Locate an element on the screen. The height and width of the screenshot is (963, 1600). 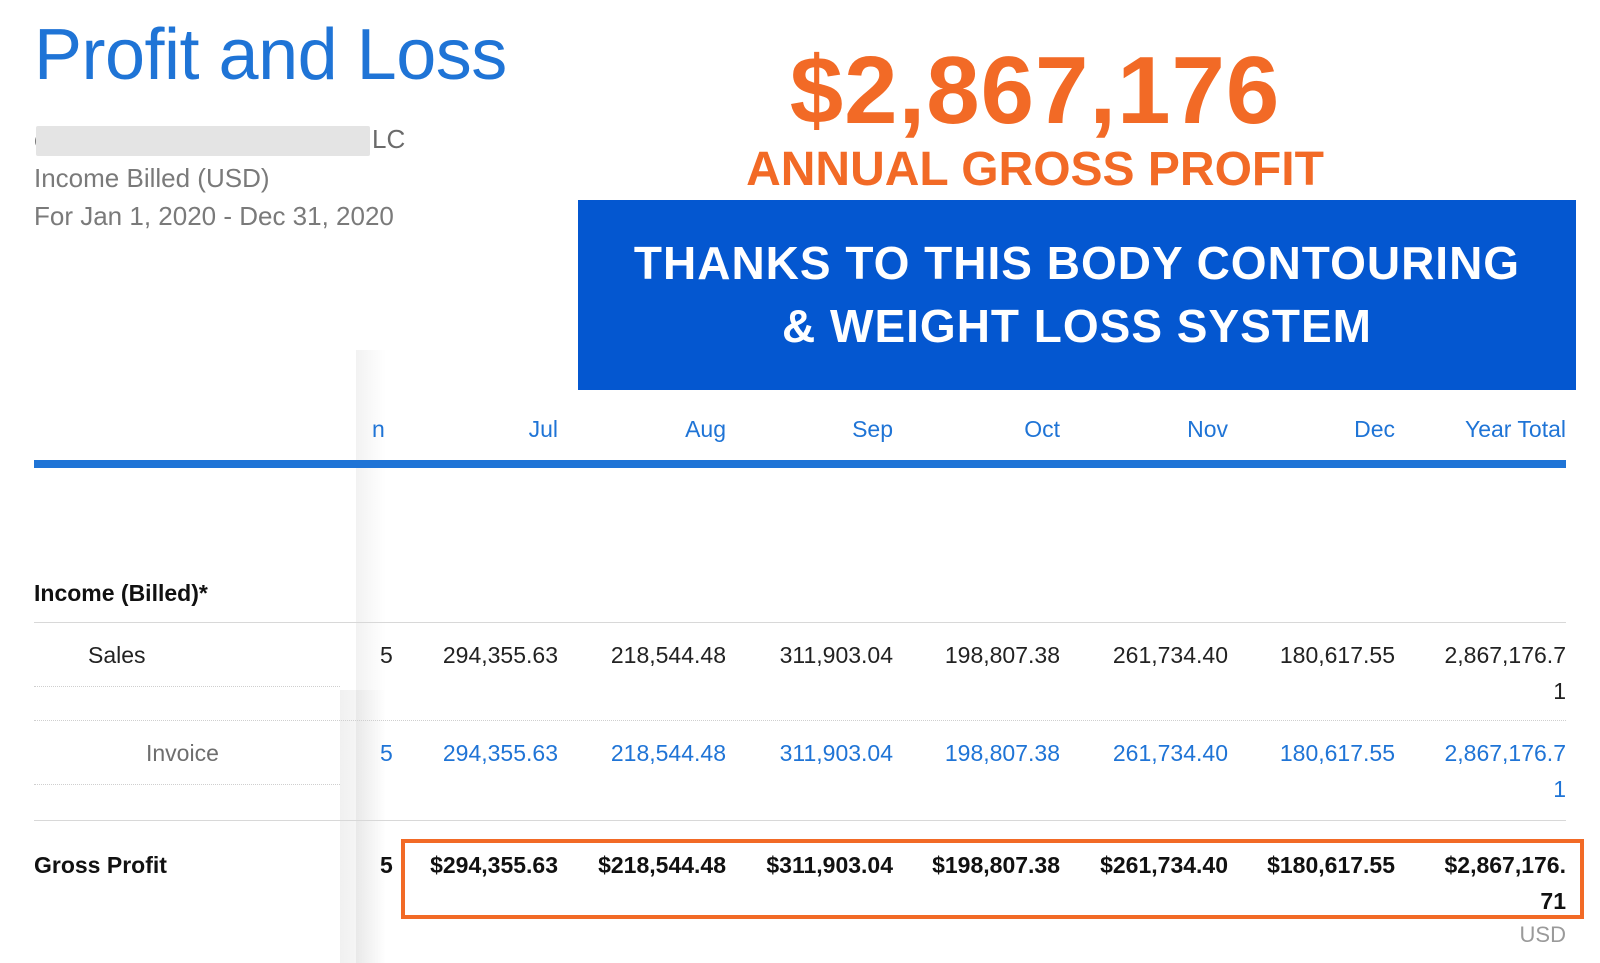
sales-fragment: 5 is located at coordinates (386, 655).